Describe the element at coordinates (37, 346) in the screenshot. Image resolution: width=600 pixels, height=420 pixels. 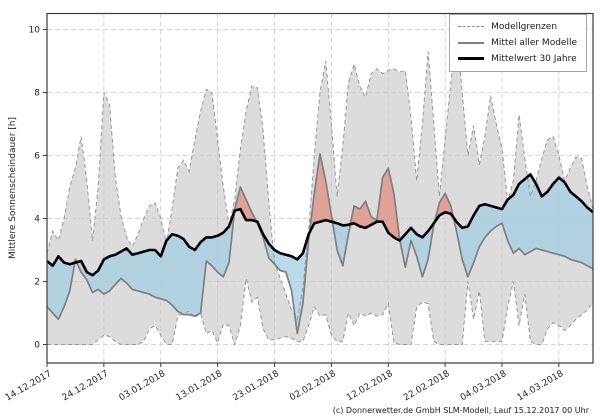
I see `svg-text: 0` at that location.